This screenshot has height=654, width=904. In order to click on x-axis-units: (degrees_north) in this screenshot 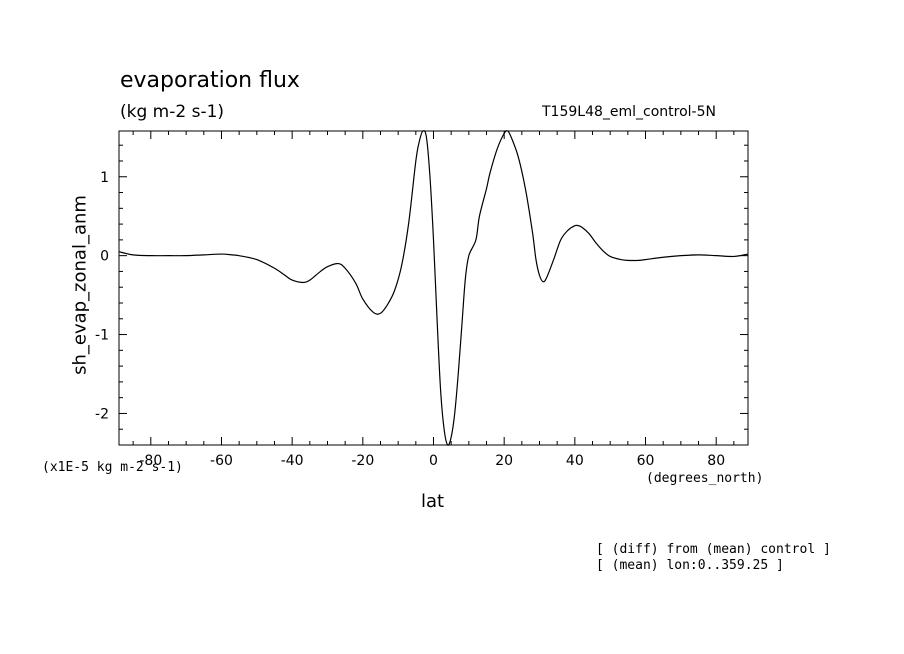, I will do `click(705, 478)`.